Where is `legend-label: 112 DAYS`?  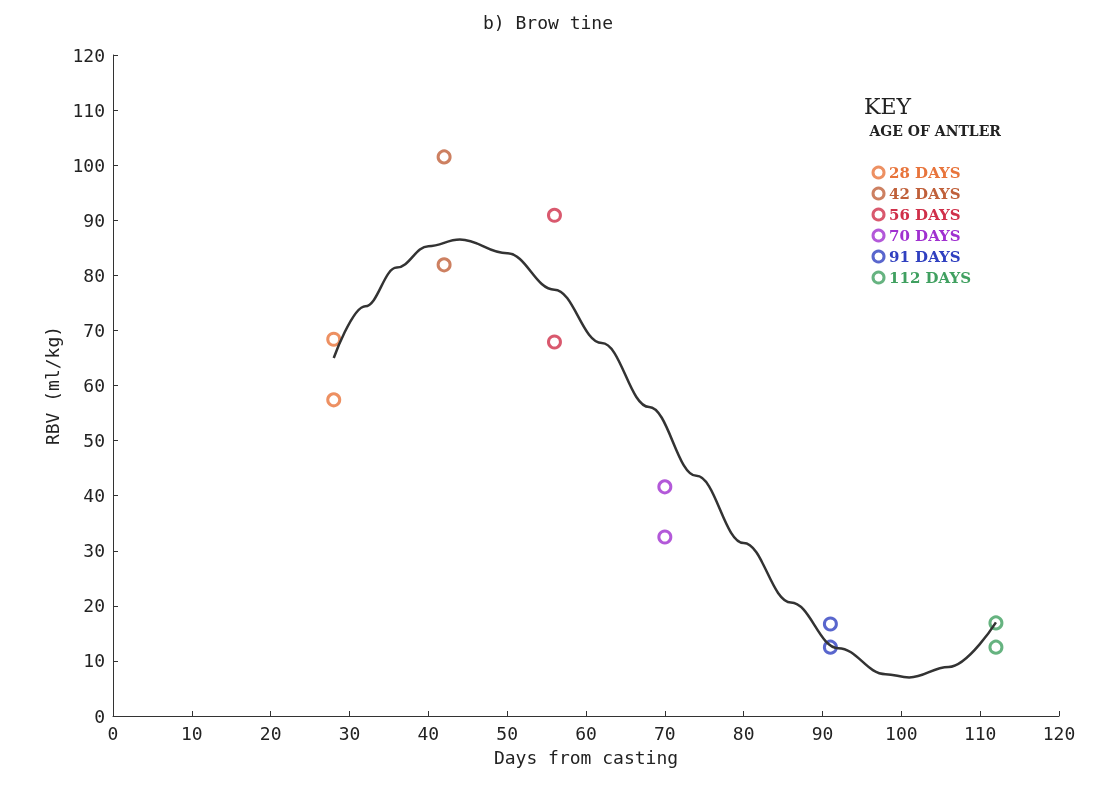 legend-label: 112 DAYS is located at coordinates (930, 277).